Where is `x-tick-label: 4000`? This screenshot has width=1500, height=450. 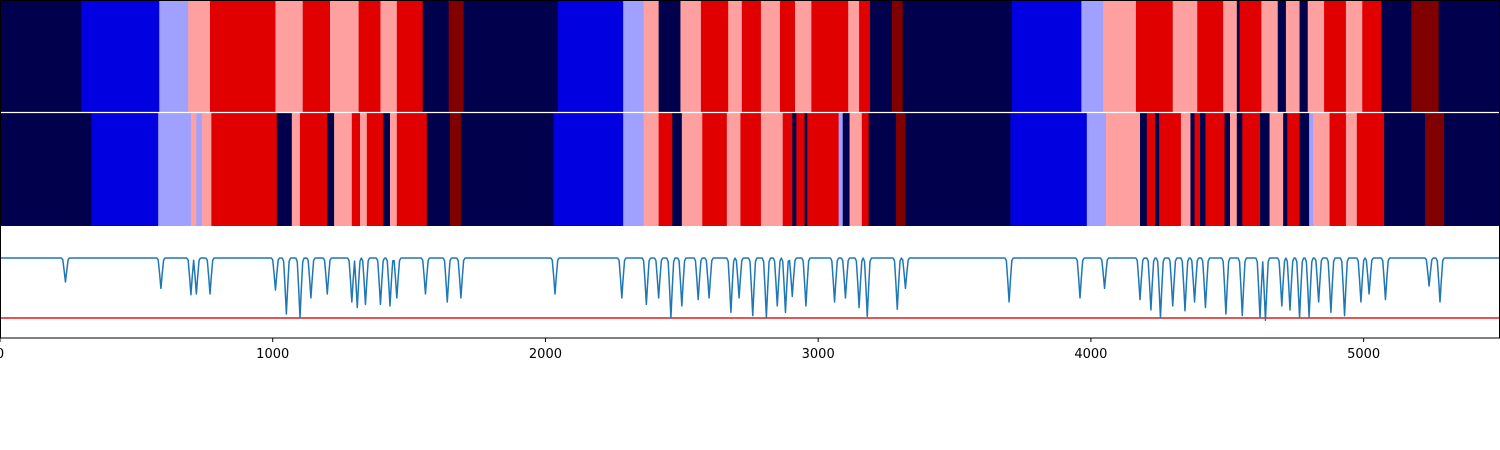
x-tick-label: 4000 is located at coordinates (1090, 354).